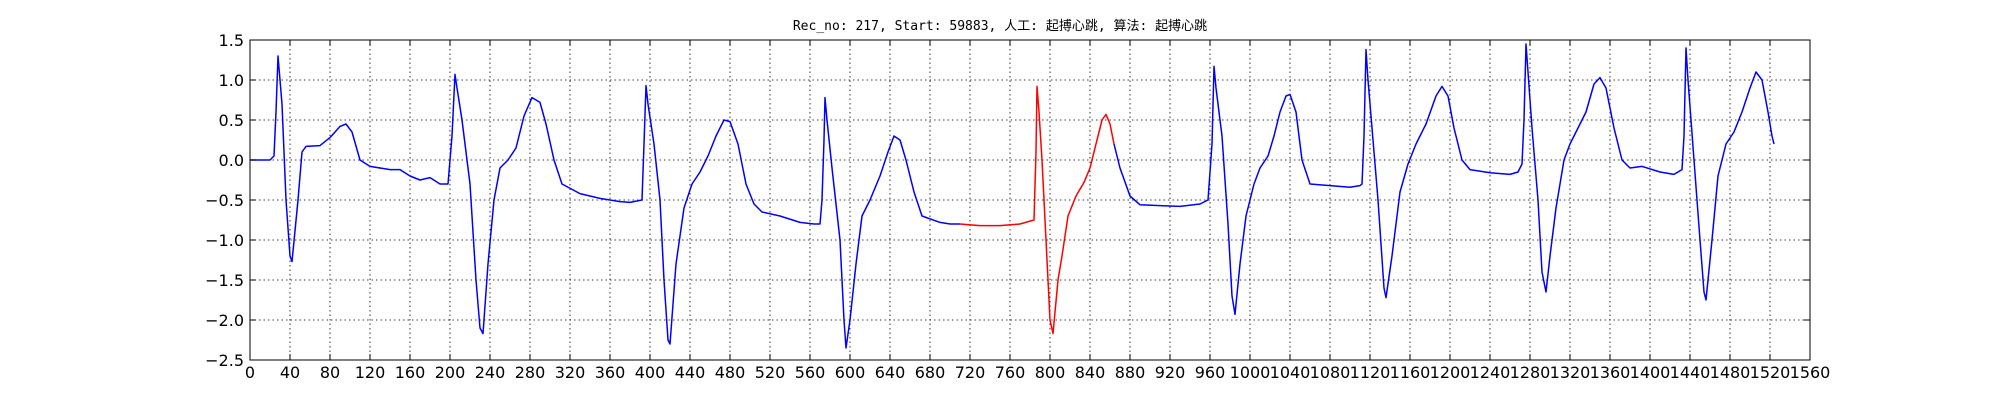  Describe the element at coordinates (1170, 372) in the screenshot. I see `x-tick-label: 920` at that location.